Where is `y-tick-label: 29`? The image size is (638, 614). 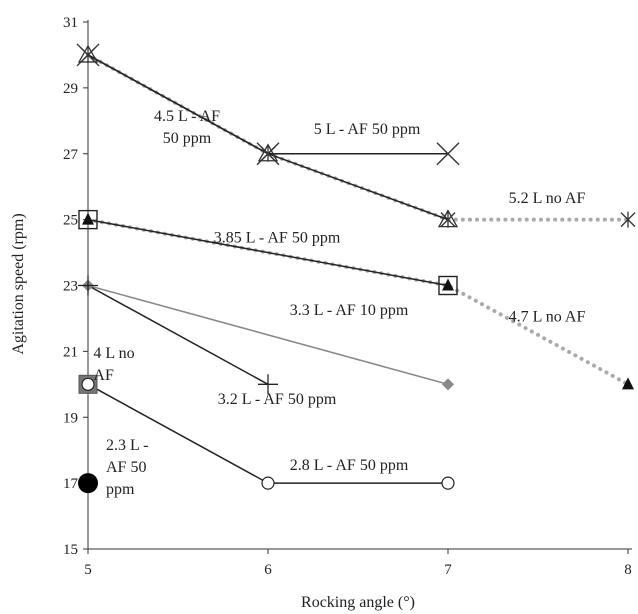
y-tick-label: 29 is located at coordinates (70, 89).